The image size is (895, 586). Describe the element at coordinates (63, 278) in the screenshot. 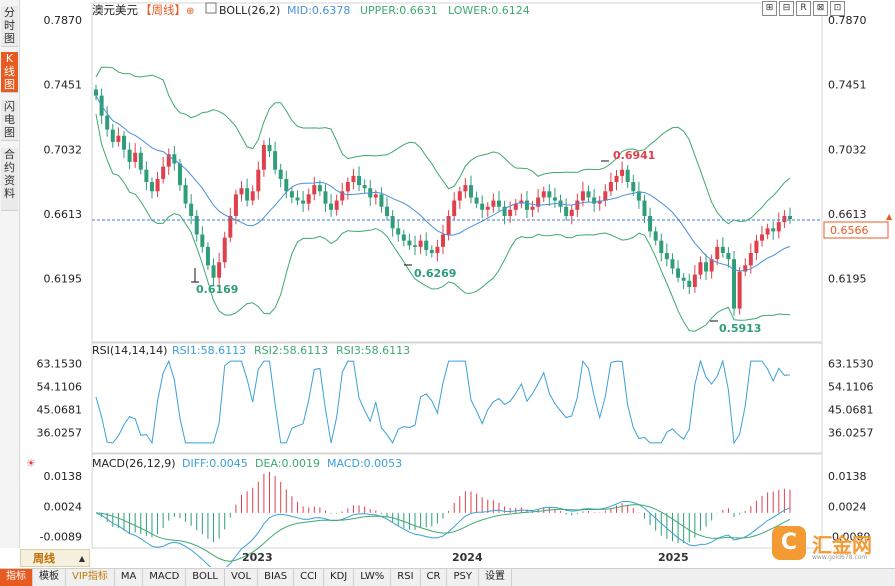

I see `main-tick-left: 0.6195` at that location.